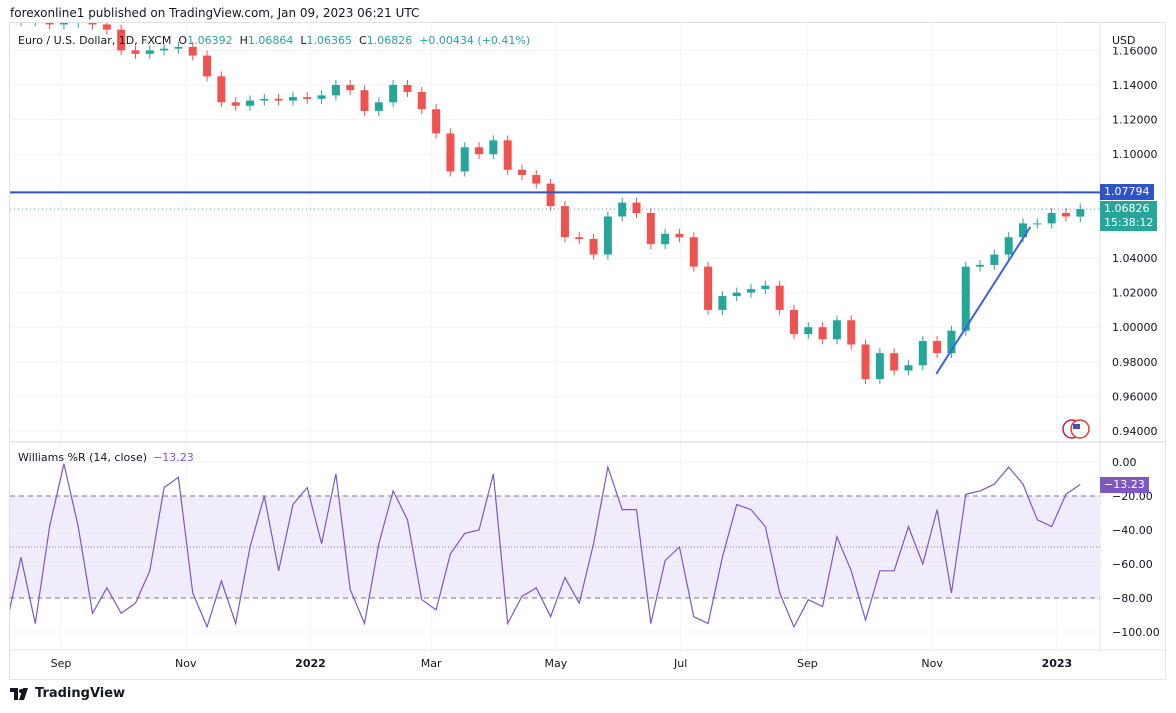 This screenshot has height=713, width=1176. Describe the element at coordinates (310, 663) in the screenshot. I see `x-tick-label: 2022` at that location.